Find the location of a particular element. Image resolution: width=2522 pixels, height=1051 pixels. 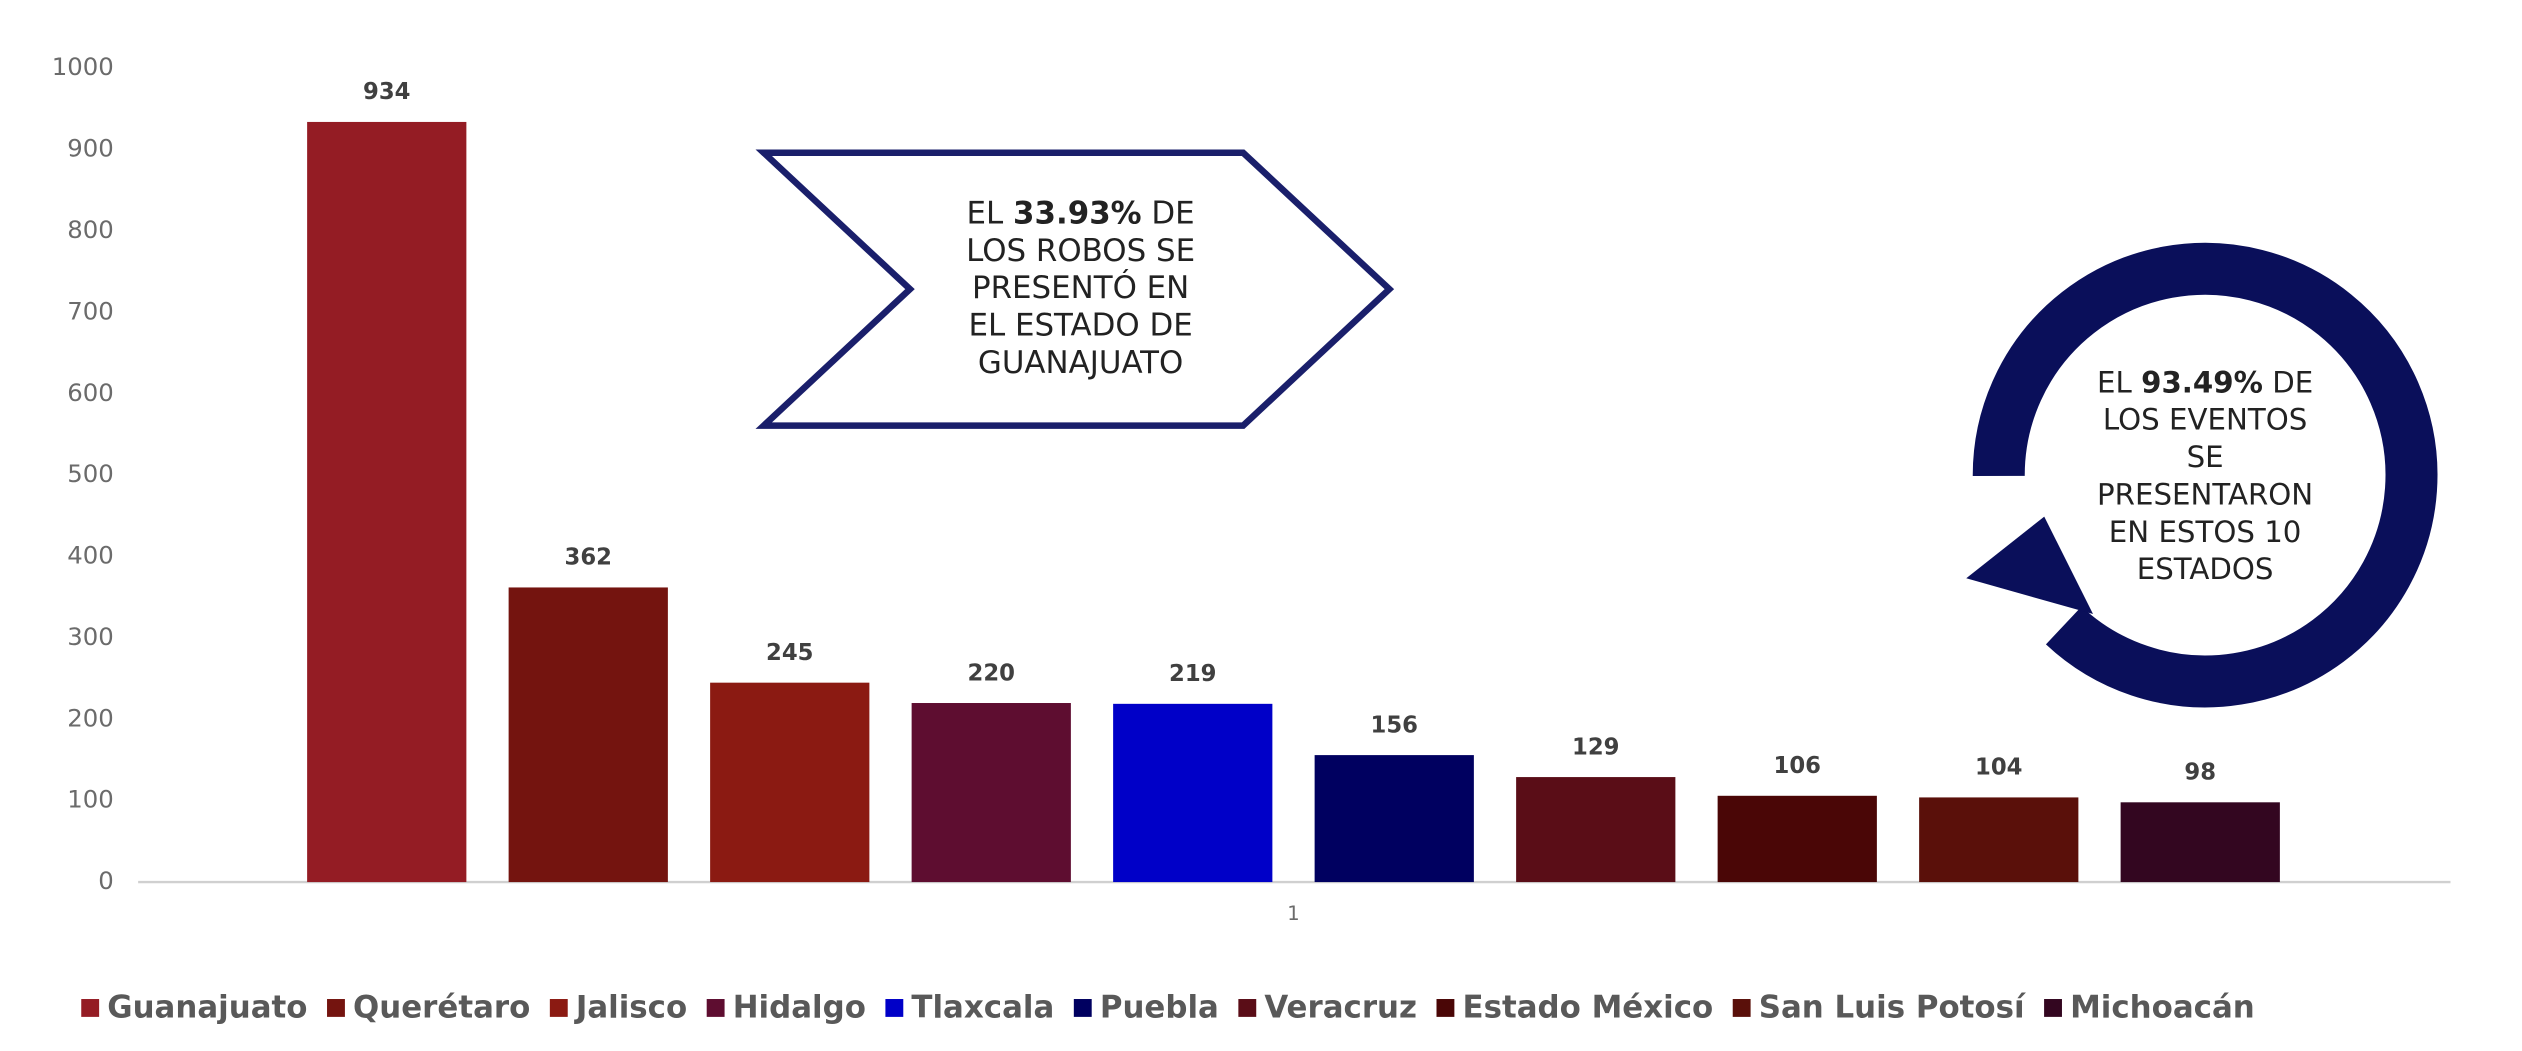

annotation-line: PRESENTARON is located at coordinates (2205, 494).